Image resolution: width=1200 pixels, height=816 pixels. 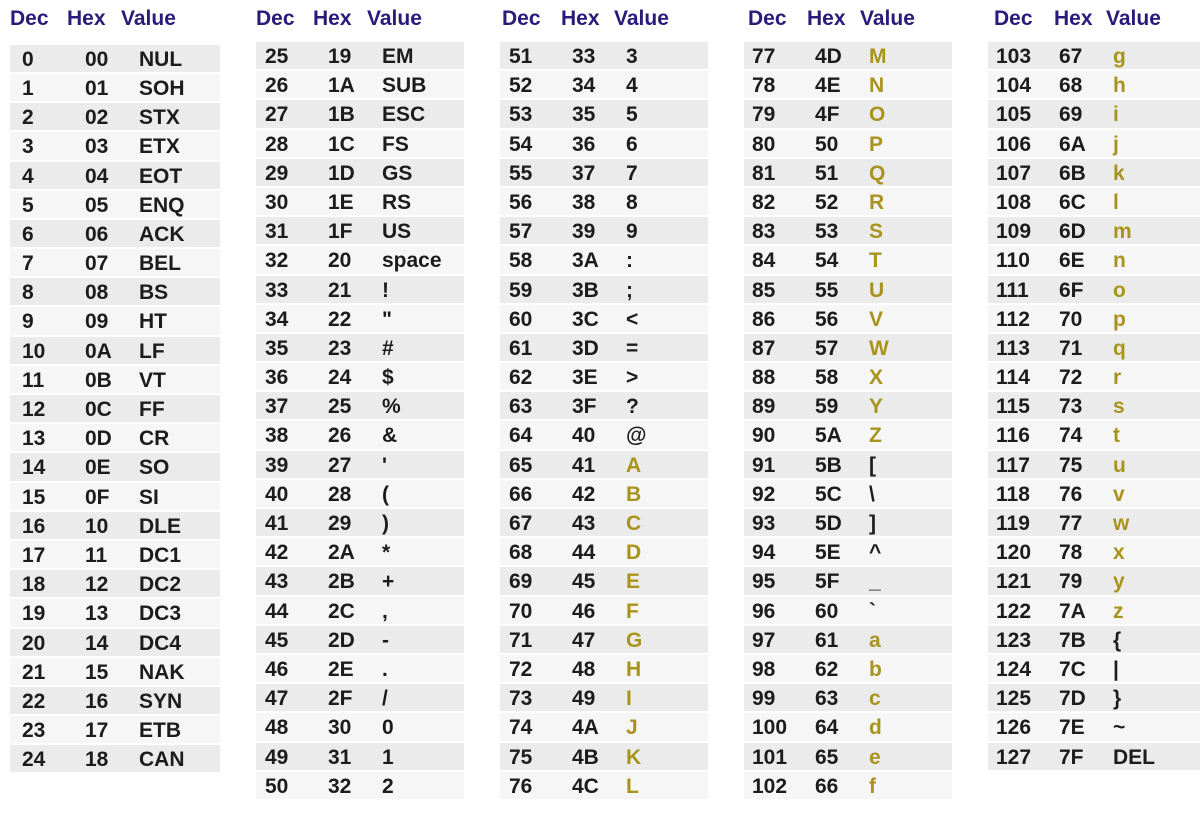 What do you see at coordinates (340, 232) in the screenshot?
I see `cell-hex: 1F` at bounding box center [340, 232].